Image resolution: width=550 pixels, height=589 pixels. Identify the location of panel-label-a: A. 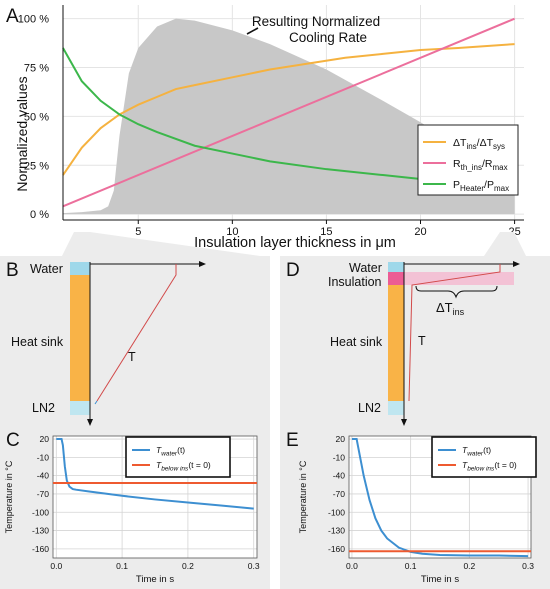
(12, 16).